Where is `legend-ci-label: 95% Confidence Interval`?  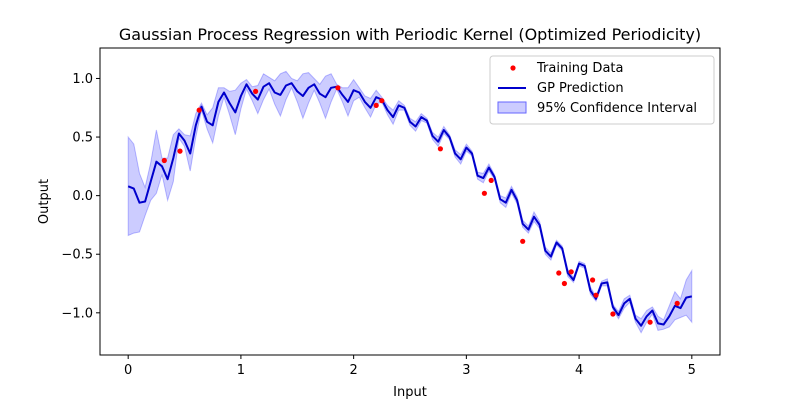 legend-ci-label: 95% Confidence Interval is located at coordinates (617, 108).